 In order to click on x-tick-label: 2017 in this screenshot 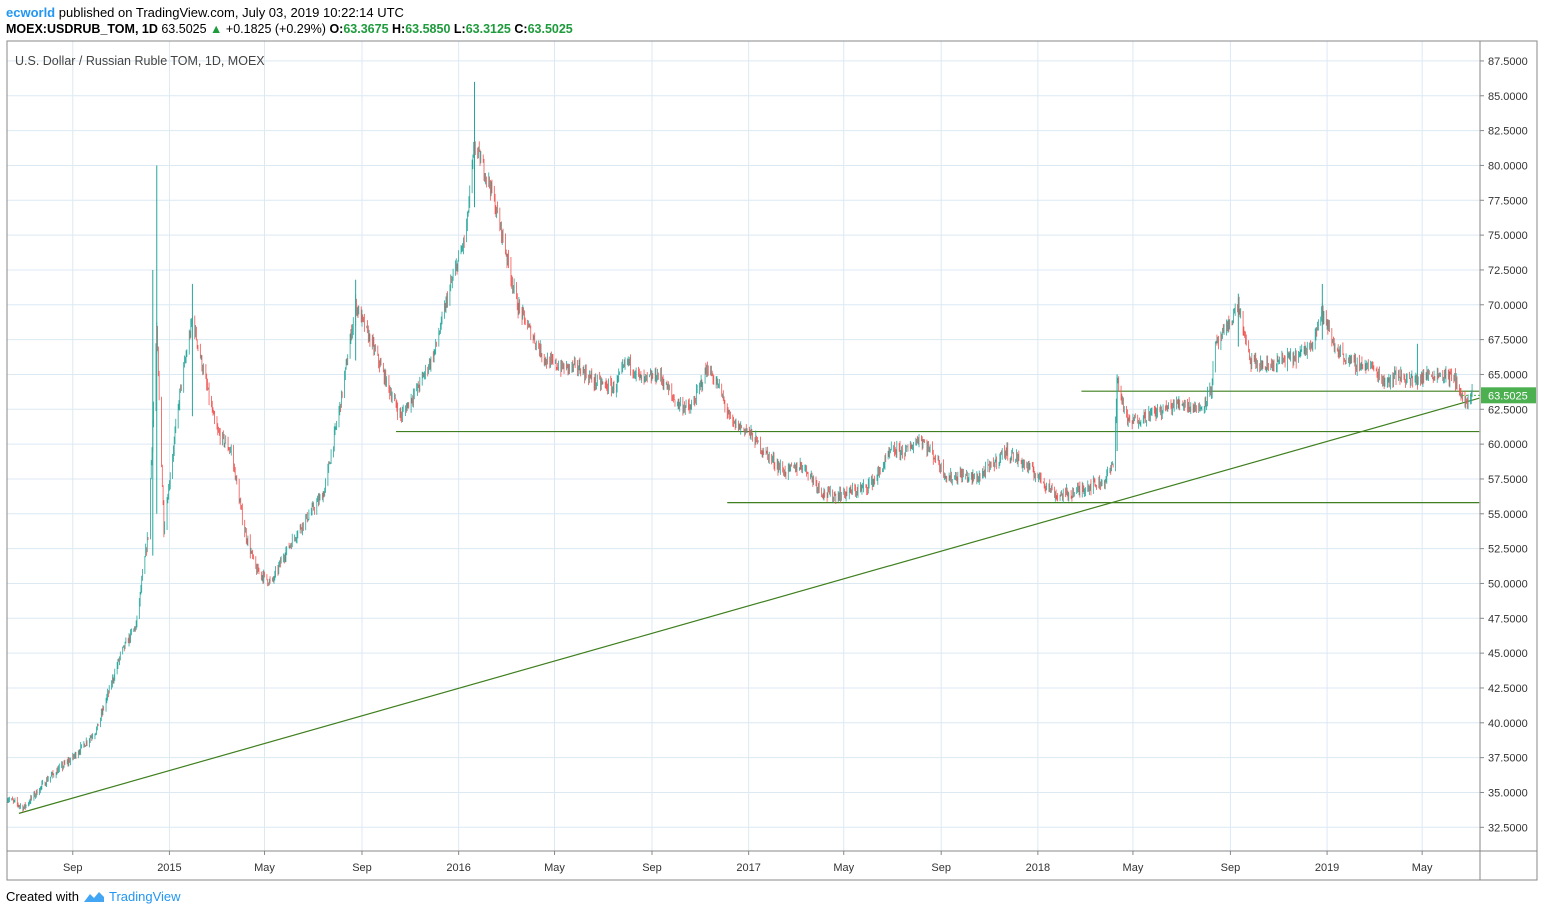, I will do `click(748, 868)`.